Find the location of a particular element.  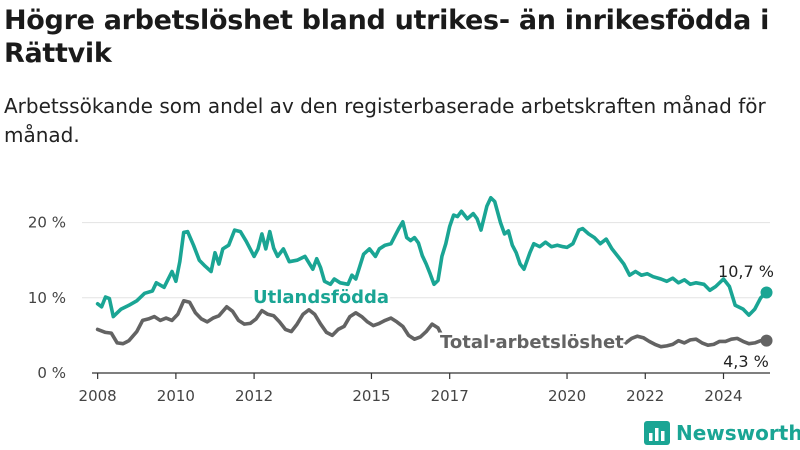

y-tick-label: 0 % is located at coordinates (51, 373).